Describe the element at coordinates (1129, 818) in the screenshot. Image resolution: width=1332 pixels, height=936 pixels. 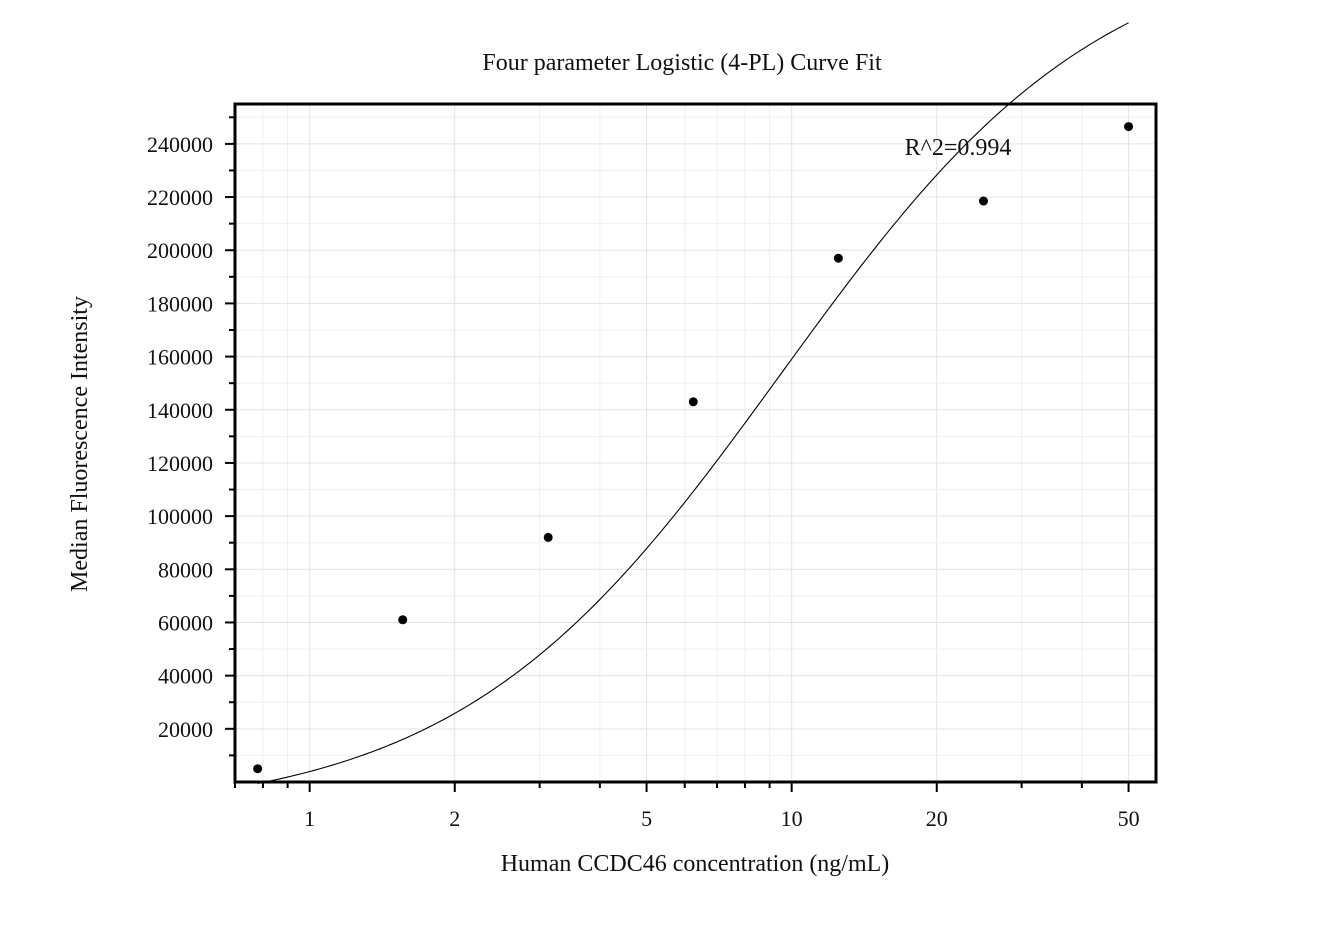
I see `x-tick-label: 50` at that location.